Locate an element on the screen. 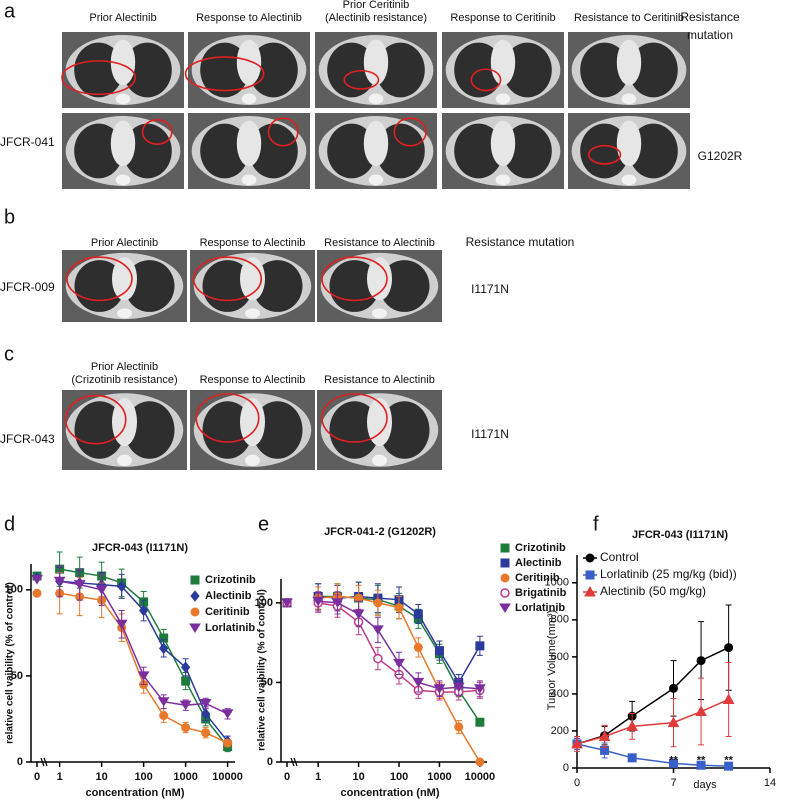 The height and width of the screenshot is (801, 785). axis-break is located at coordinates (294, 762).